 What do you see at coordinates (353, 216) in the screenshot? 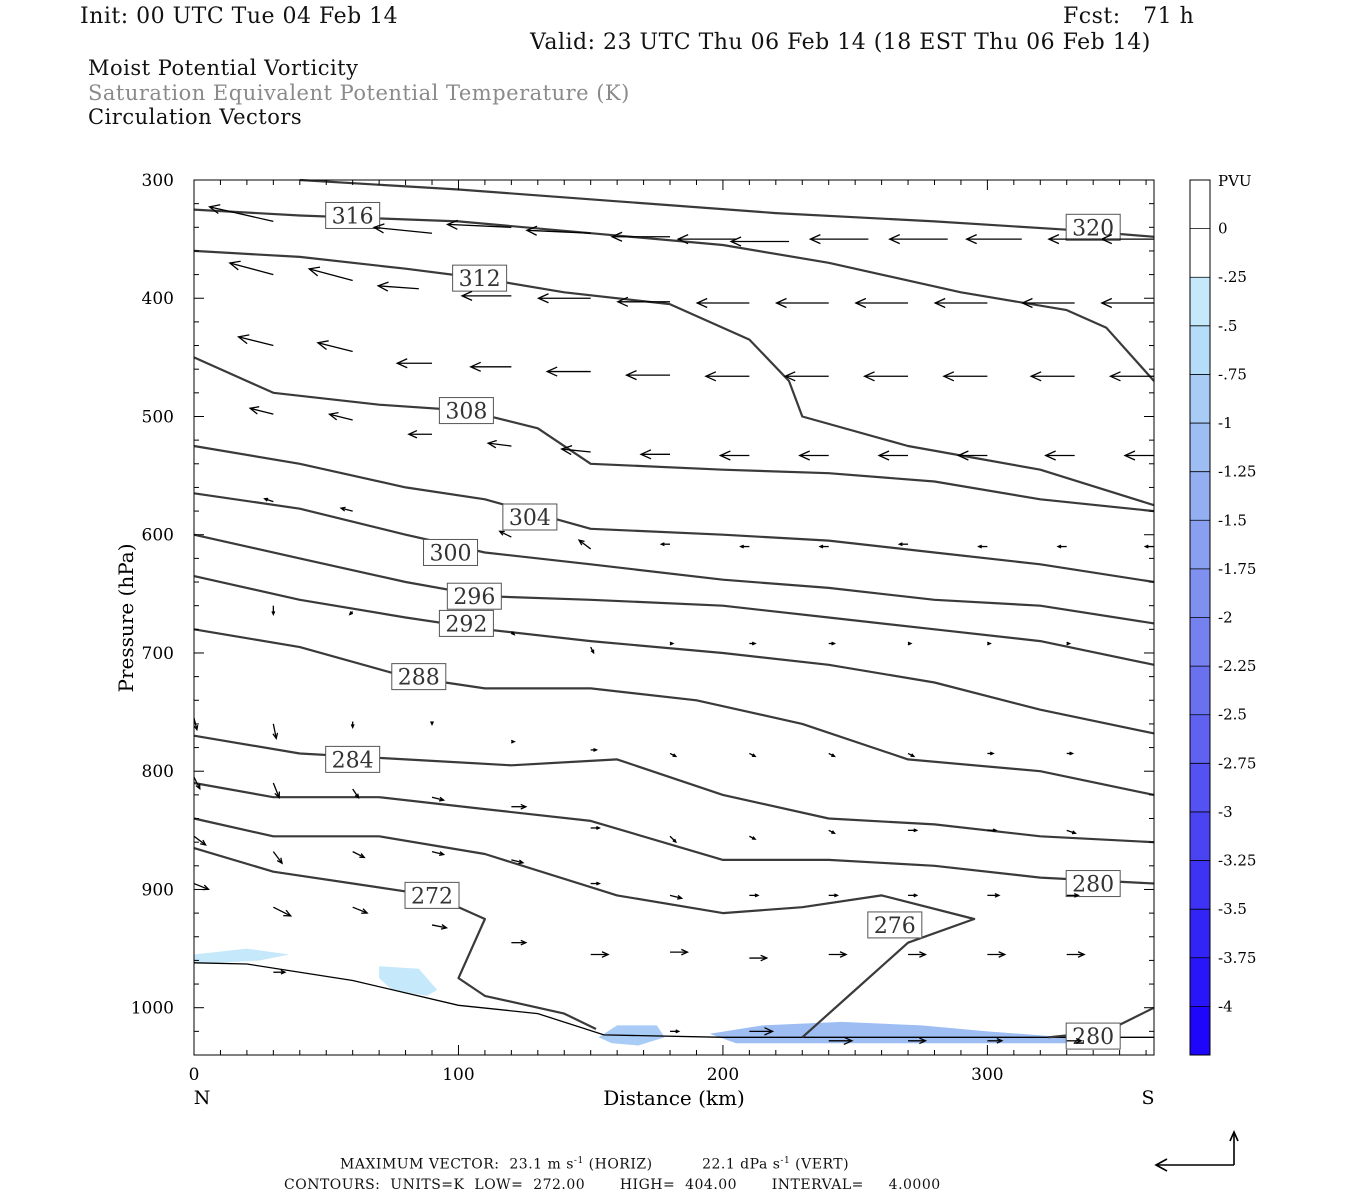
I see `contour-label-316: 316` at bounding box center [353, 216].